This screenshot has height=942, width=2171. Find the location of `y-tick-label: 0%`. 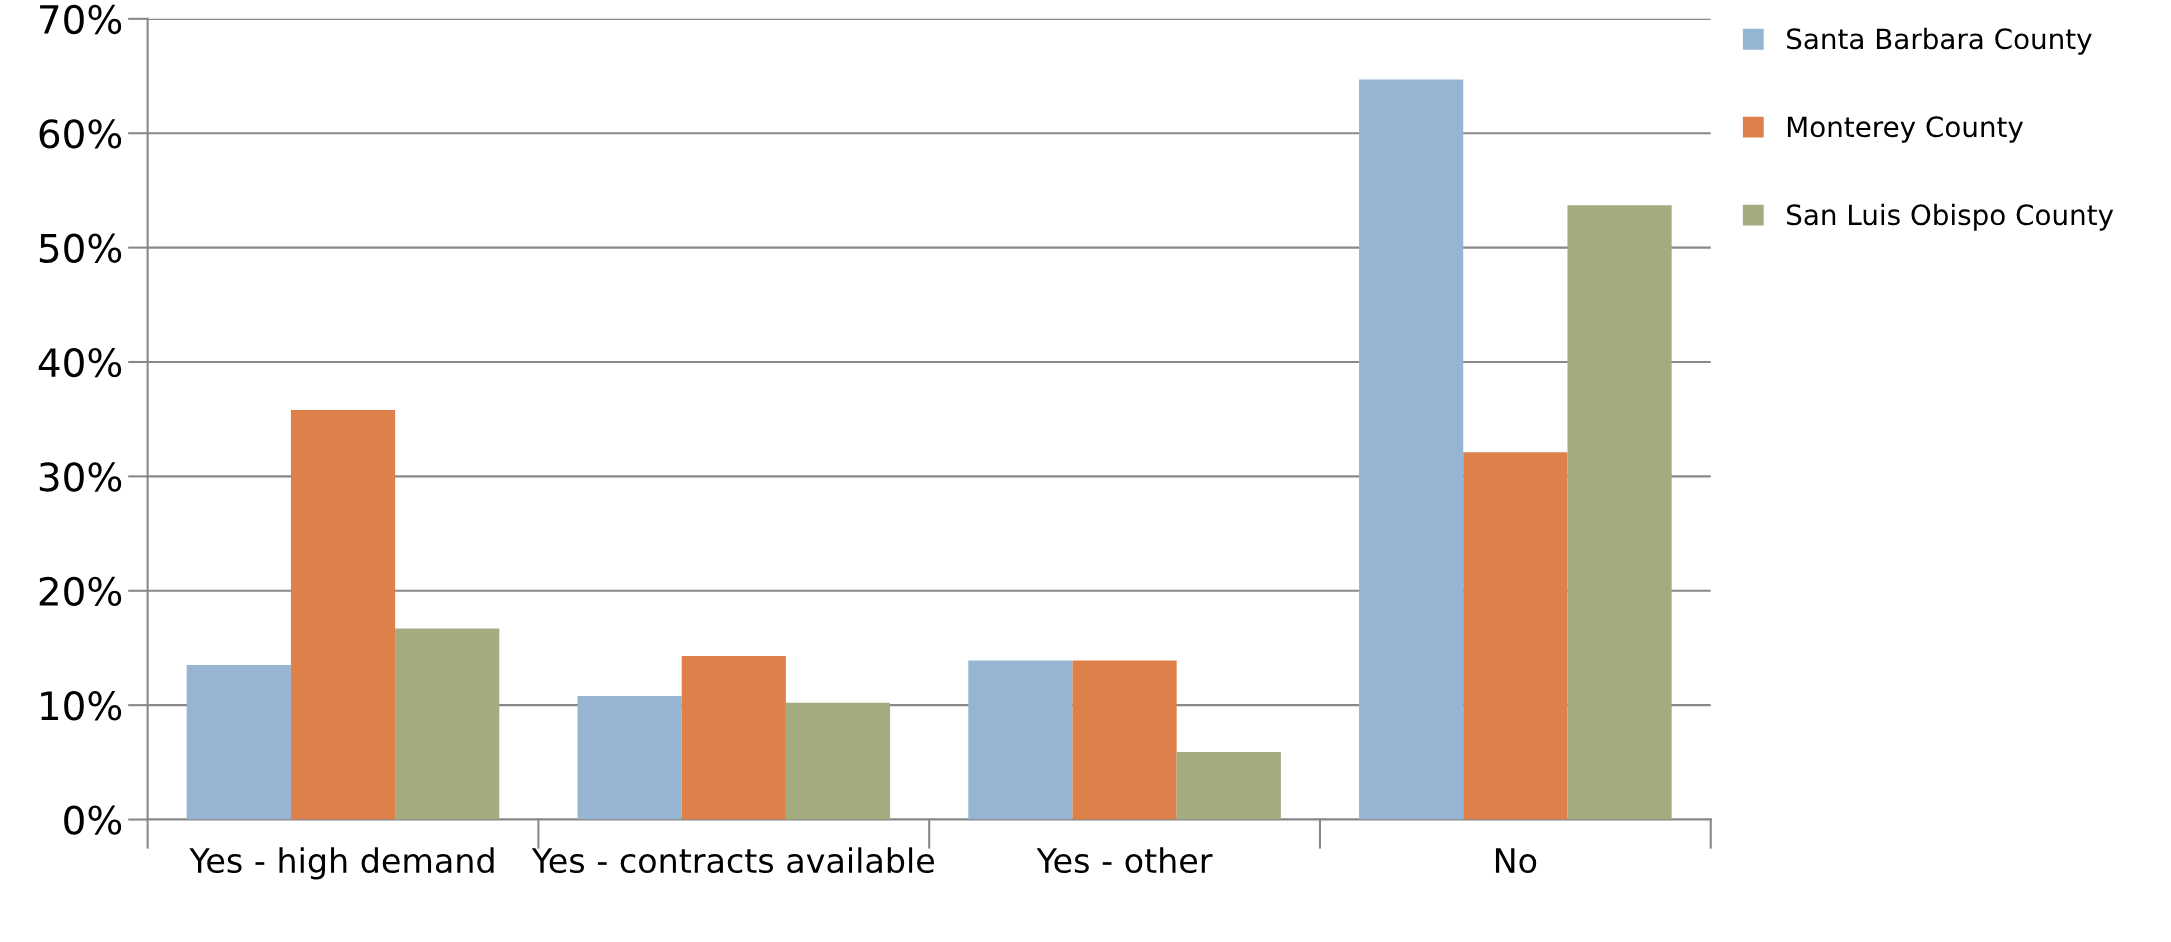

y-tick-label: 0% is located at coordinates (93, 820).